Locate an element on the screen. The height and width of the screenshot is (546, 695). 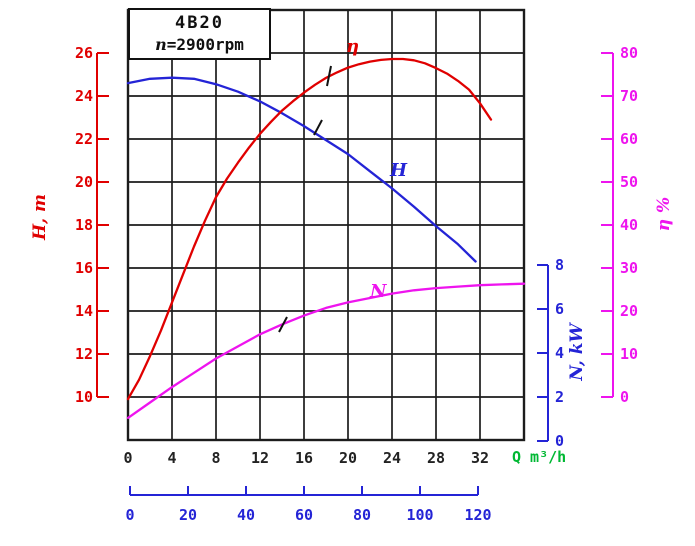
svg-text: 28 is located at coordinates (436, 458).